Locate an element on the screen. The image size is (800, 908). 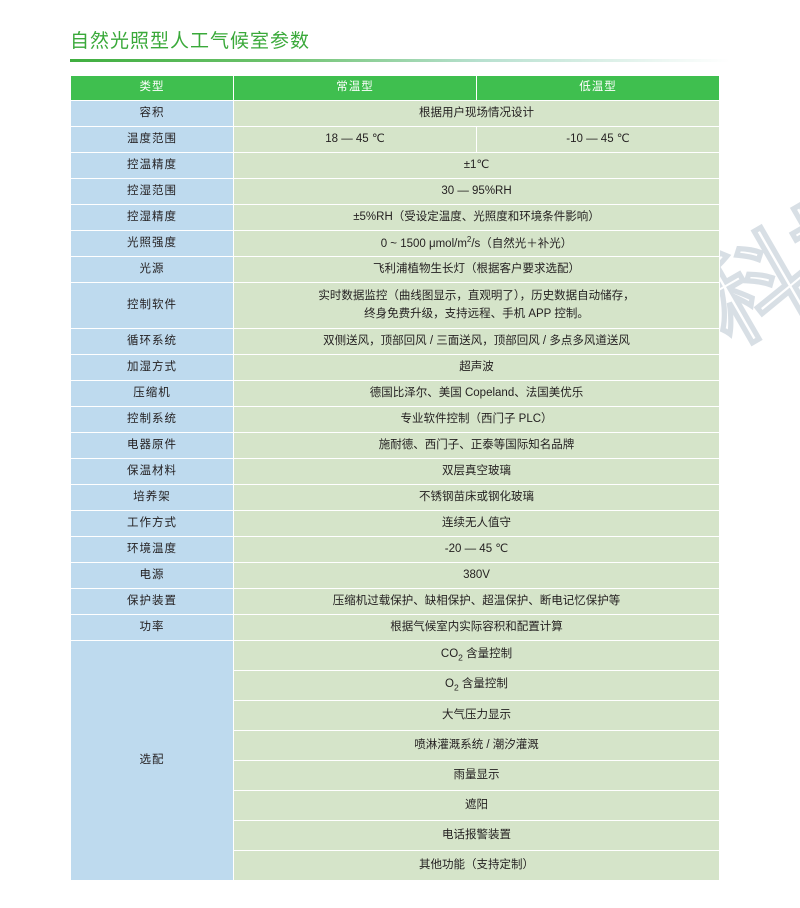
row-label-cell: 控制系统 is located at coordinates (152, 419).